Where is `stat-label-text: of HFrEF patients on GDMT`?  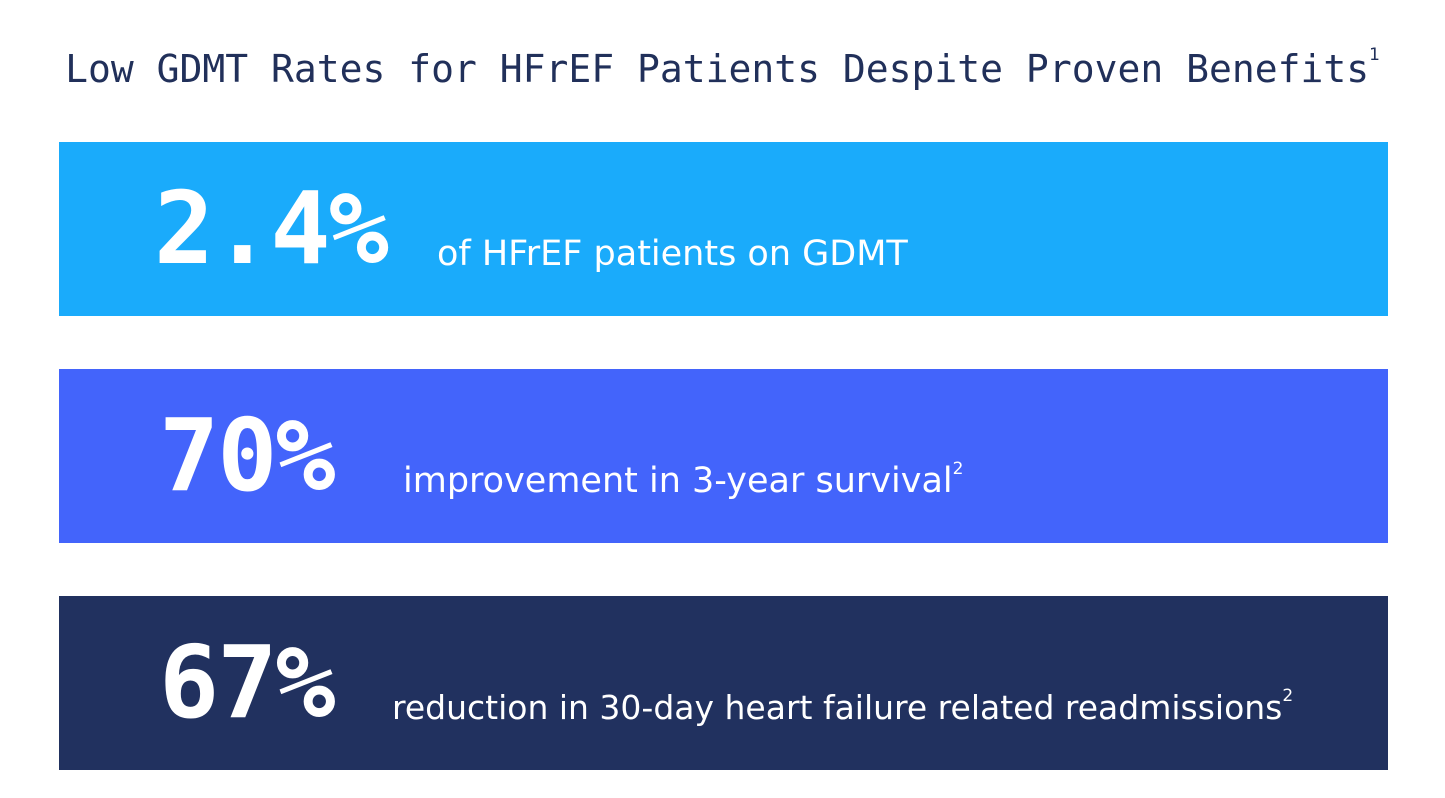 stat-label-text: of HFrEF patients on GDMT is located at coordinates (672, 254).